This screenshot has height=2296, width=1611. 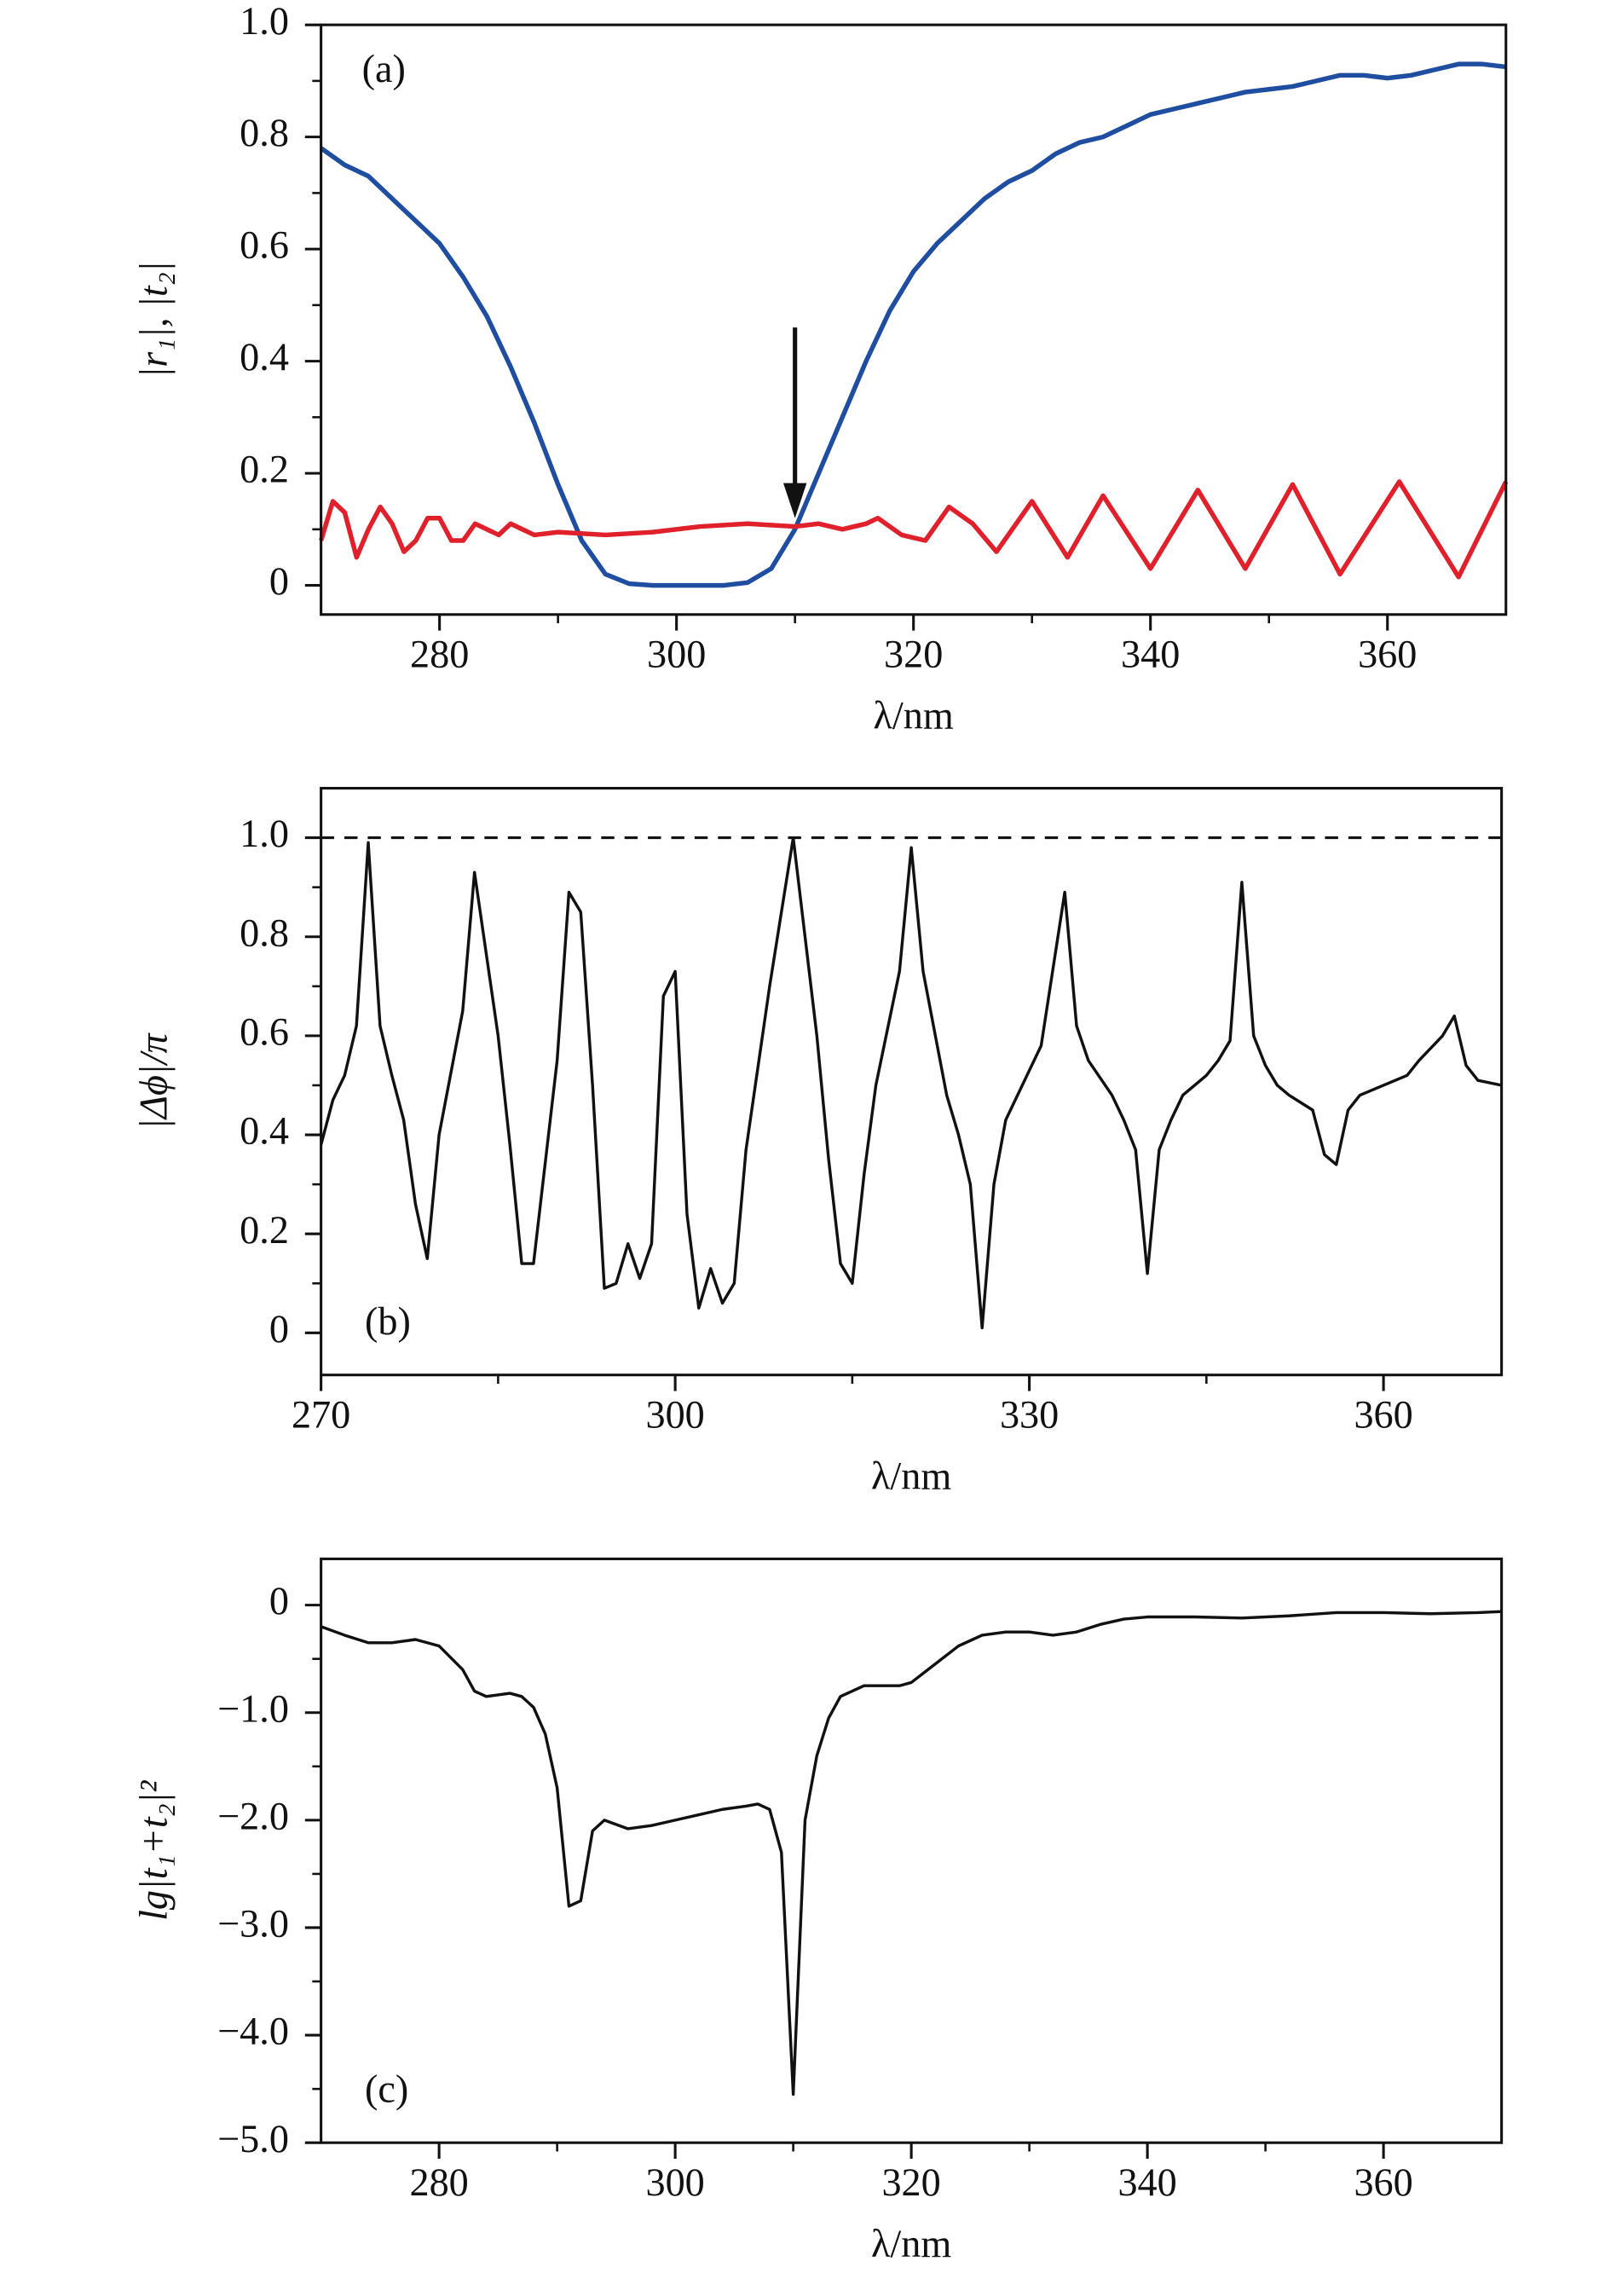 What do you see at coordinates (388, 1321) in the screenshot?
I see `panel-label: (b)` at bounding box center [388, 1321].